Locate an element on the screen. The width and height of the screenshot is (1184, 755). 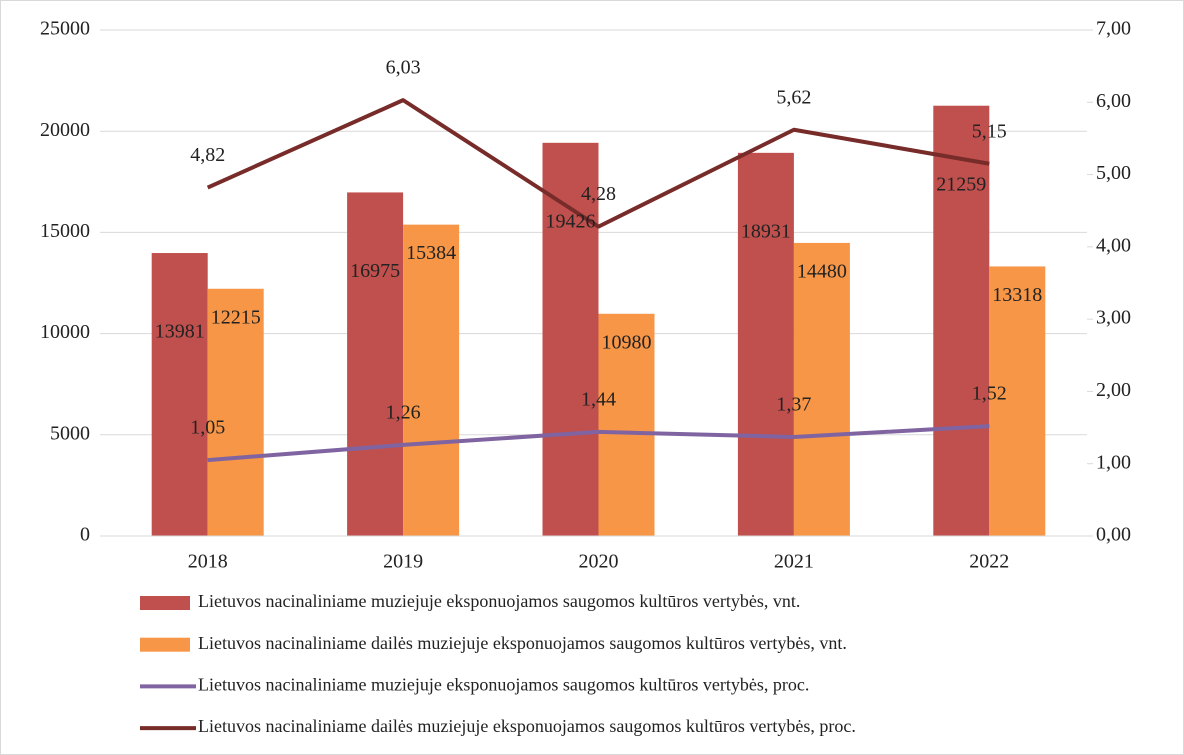
x-tick-label: 2018 is located at coordinates (208, 562).